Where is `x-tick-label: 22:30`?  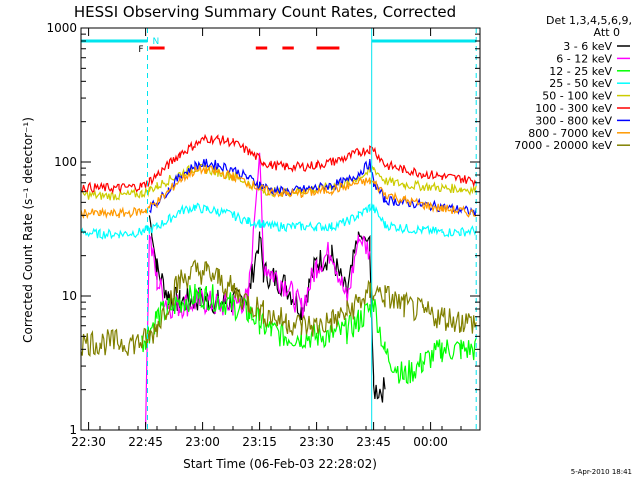 x-tick-label: 22:30 is located at coordinates (88, 442).